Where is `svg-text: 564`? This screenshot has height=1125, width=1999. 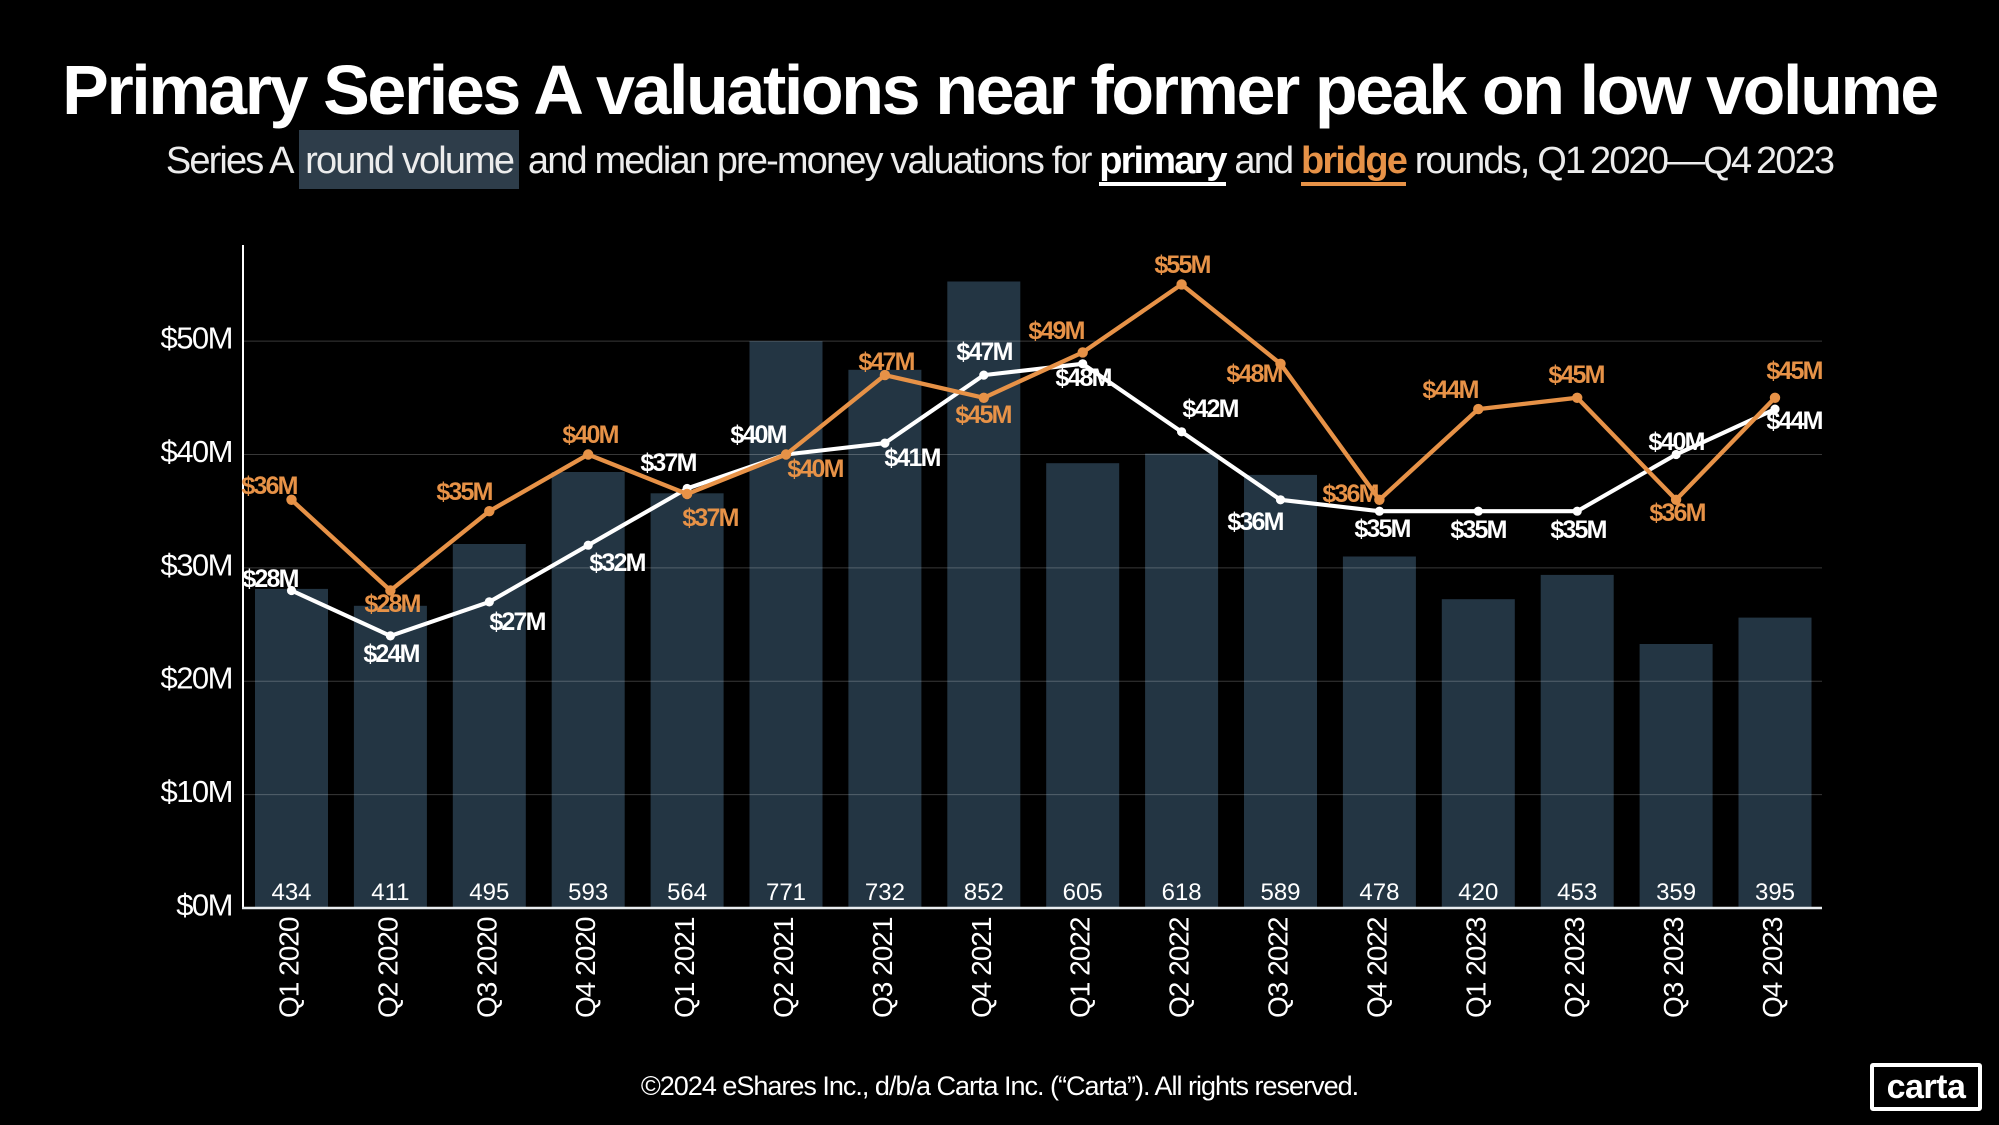 svg-text: 564 is located at coordinates (687, 892).